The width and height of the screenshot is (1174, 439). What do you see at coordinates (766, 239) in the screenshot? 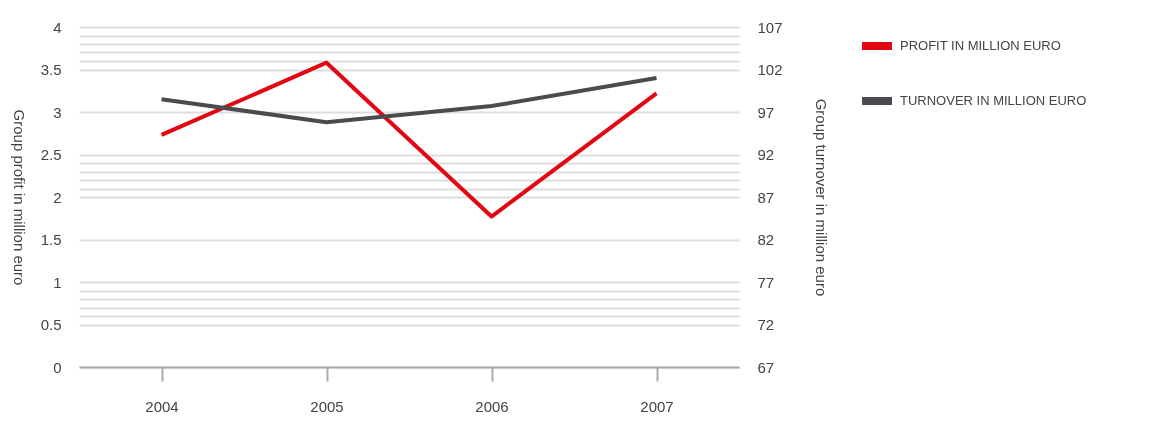
I see `y2-tick-label: 82` at bounding box center [766, 239].